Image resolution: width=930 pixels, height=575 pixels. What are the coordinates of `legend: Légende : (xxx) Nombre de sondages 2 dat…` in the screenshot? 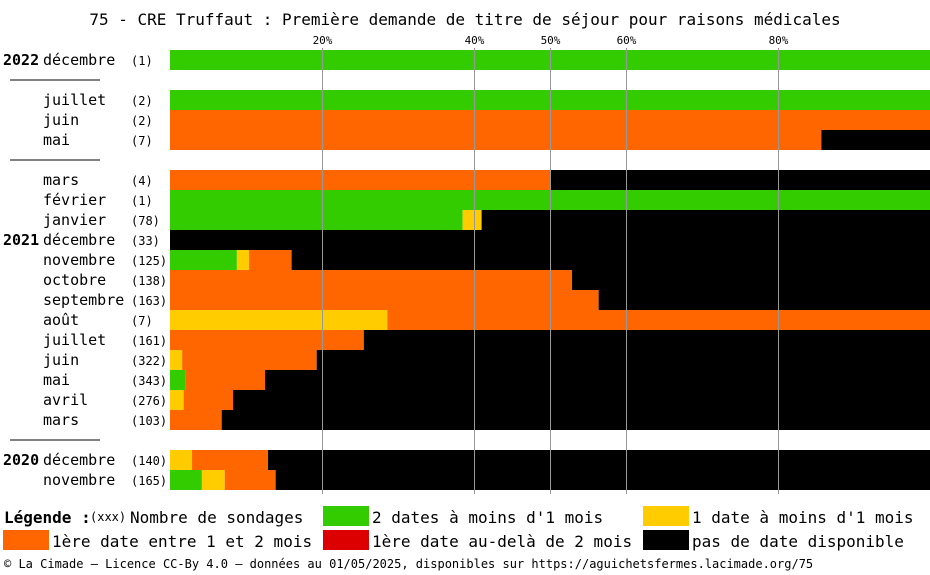 It's located at (465, 529).